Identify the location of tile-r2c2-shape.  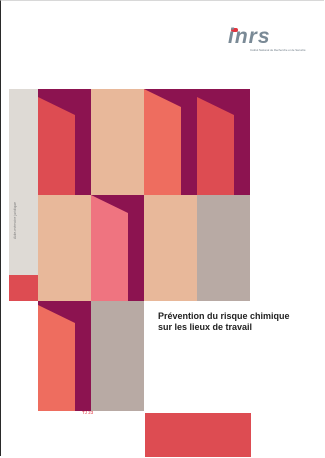
(109, 248).